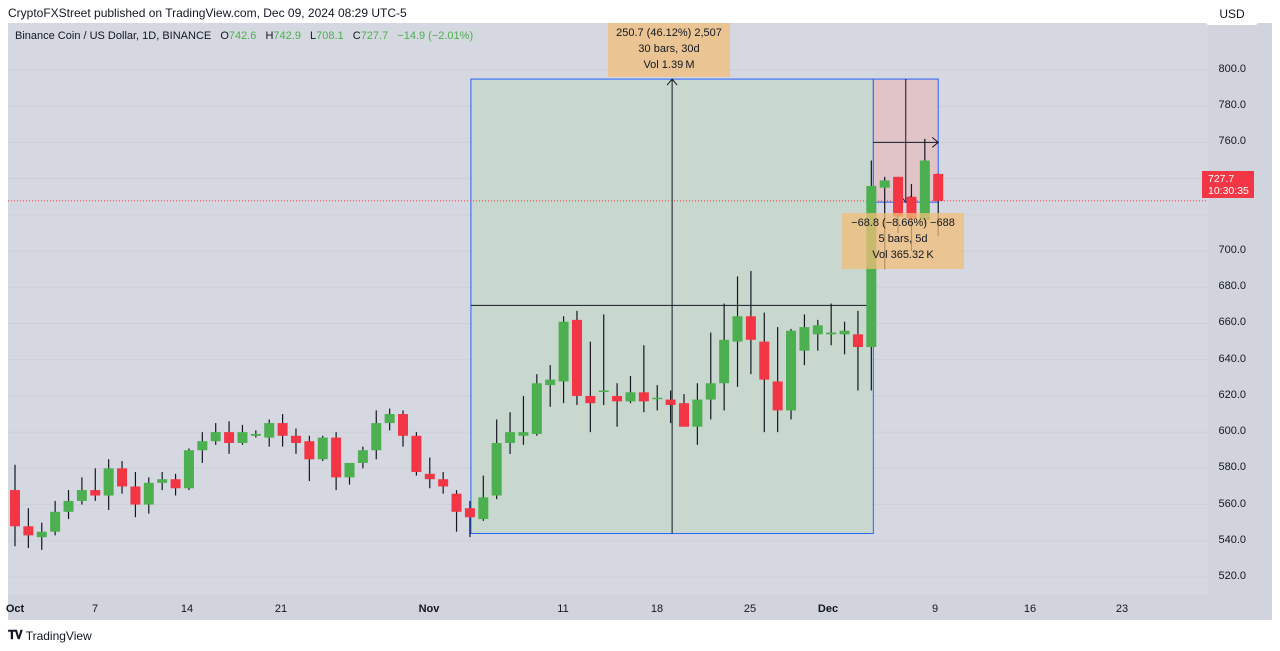 This screenshot has height=651, width=1280. What do you see at coordinates (657, 609) in the screenshot?
I see `time-tick: 18` at bounding box center [657, 609].